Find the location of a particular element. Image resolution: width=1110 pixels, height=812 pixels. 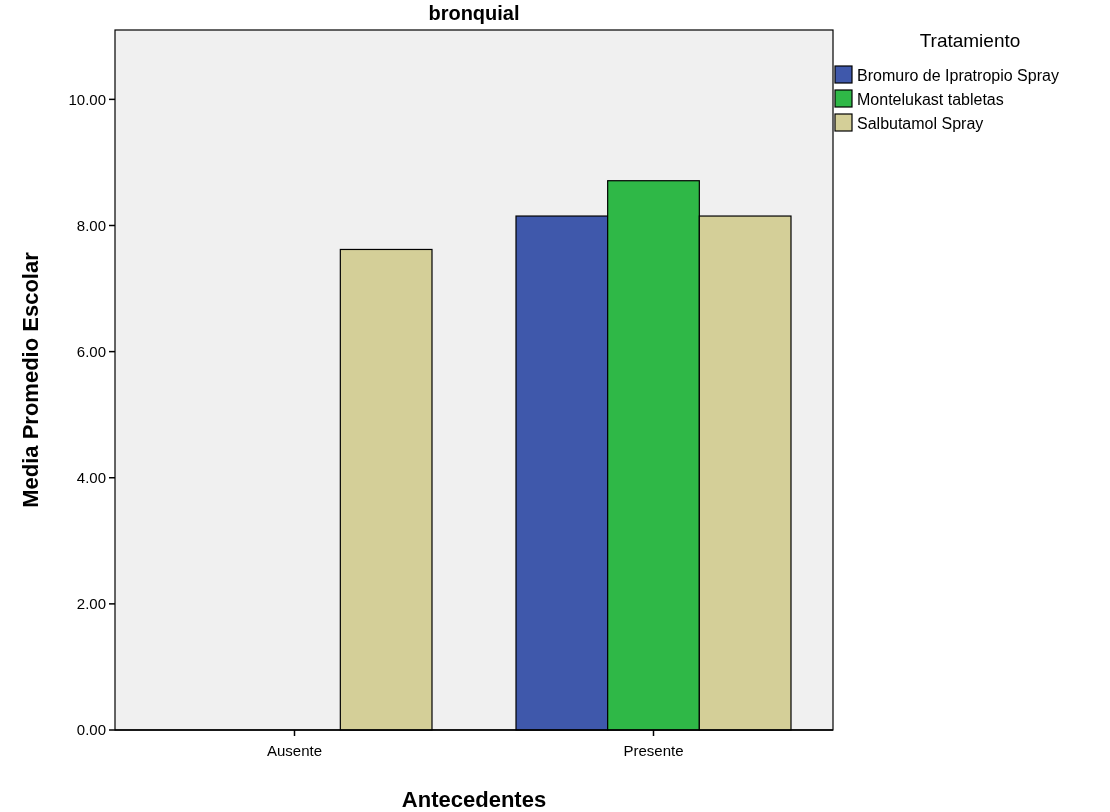

x-axis-title: Antecedentes is located at coordinates (474, 799).